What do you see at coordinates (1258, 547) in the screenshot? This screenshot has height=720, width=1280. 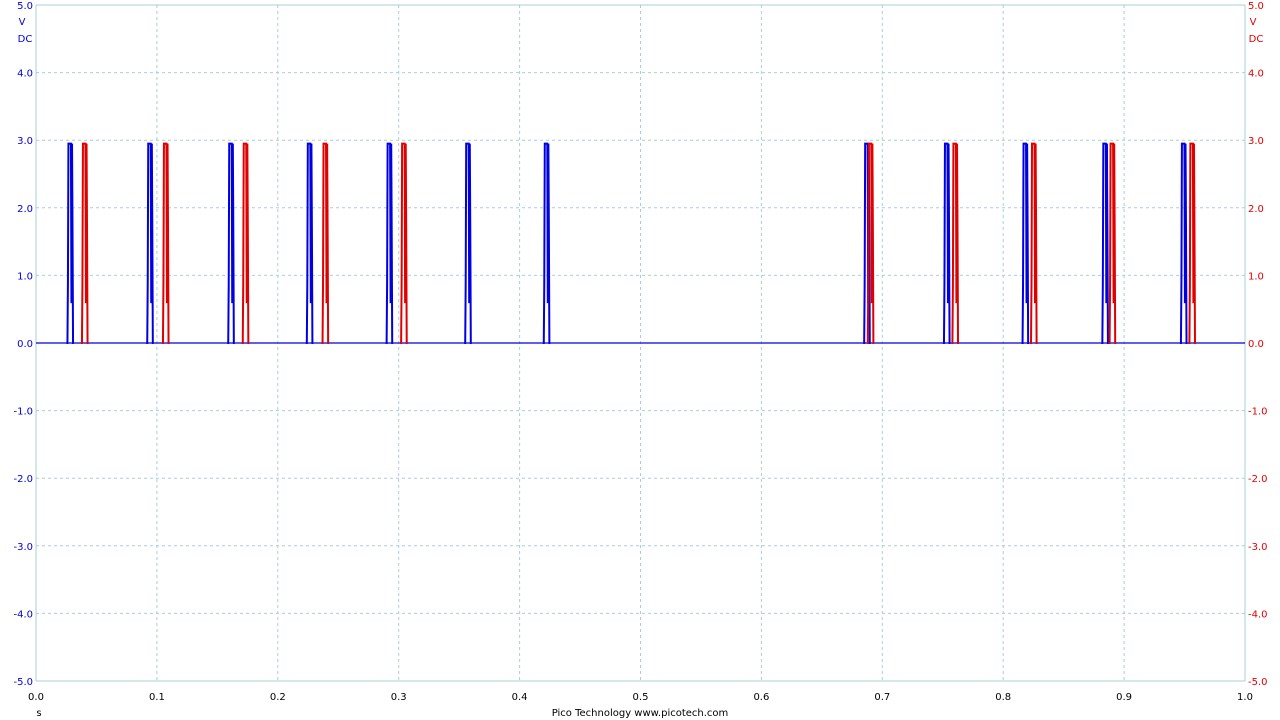 I see `right-y-tick-label: -3.0` at bounding box center [1258, 547].